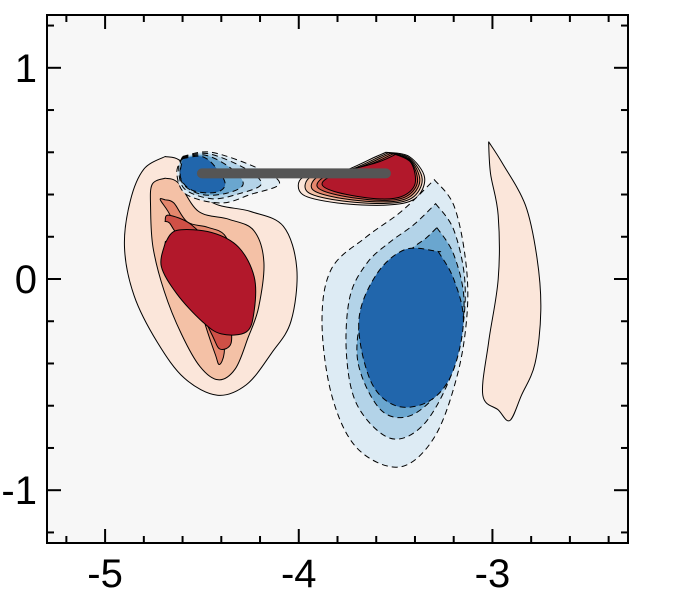  What do you see at coordinates (26, 280) in the screenshot?
I see `y-tick-label: 0` at bounding box center [26, 280].